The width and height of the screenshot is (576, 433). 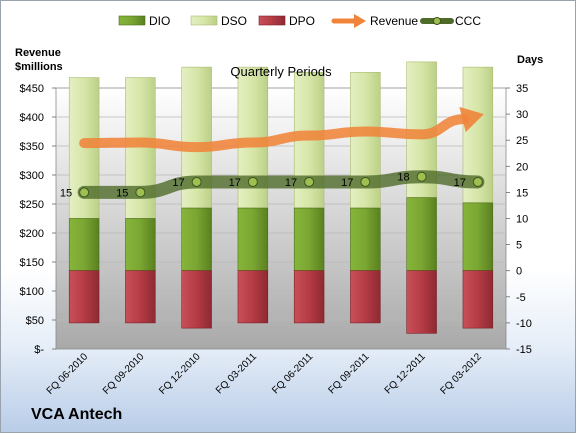 I want to click on right-tick-label: 0, so click(x=519, y=272).